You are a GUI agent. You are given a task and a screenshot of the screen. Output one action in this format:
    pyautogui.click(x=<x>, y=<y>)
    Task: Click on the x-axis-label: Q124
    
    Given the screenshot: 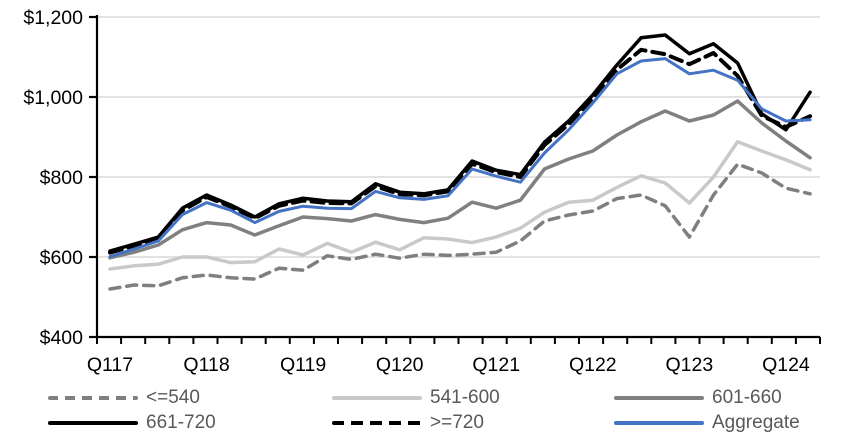 What is the action you would take?
    pyautogui.click(x=786, y=365)
    